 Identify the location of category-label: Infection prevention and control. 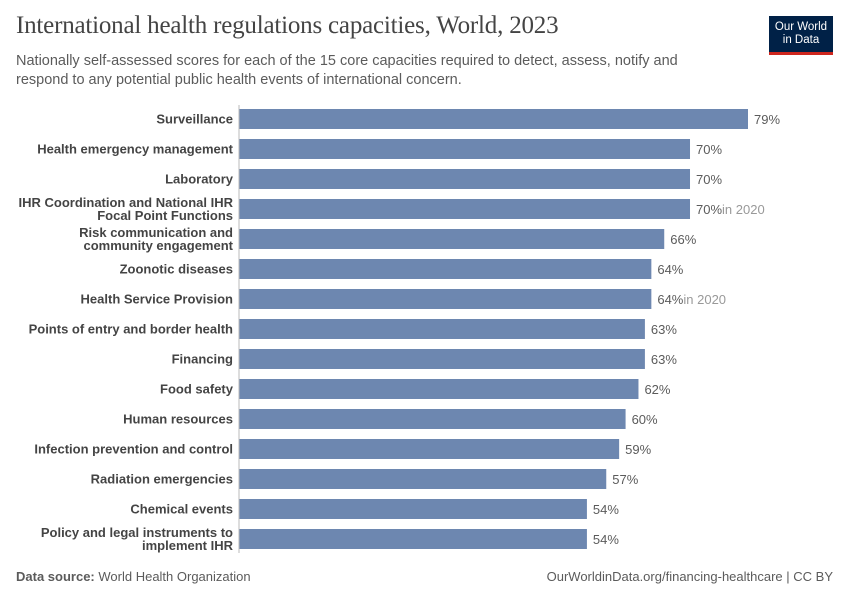
(133, 449).